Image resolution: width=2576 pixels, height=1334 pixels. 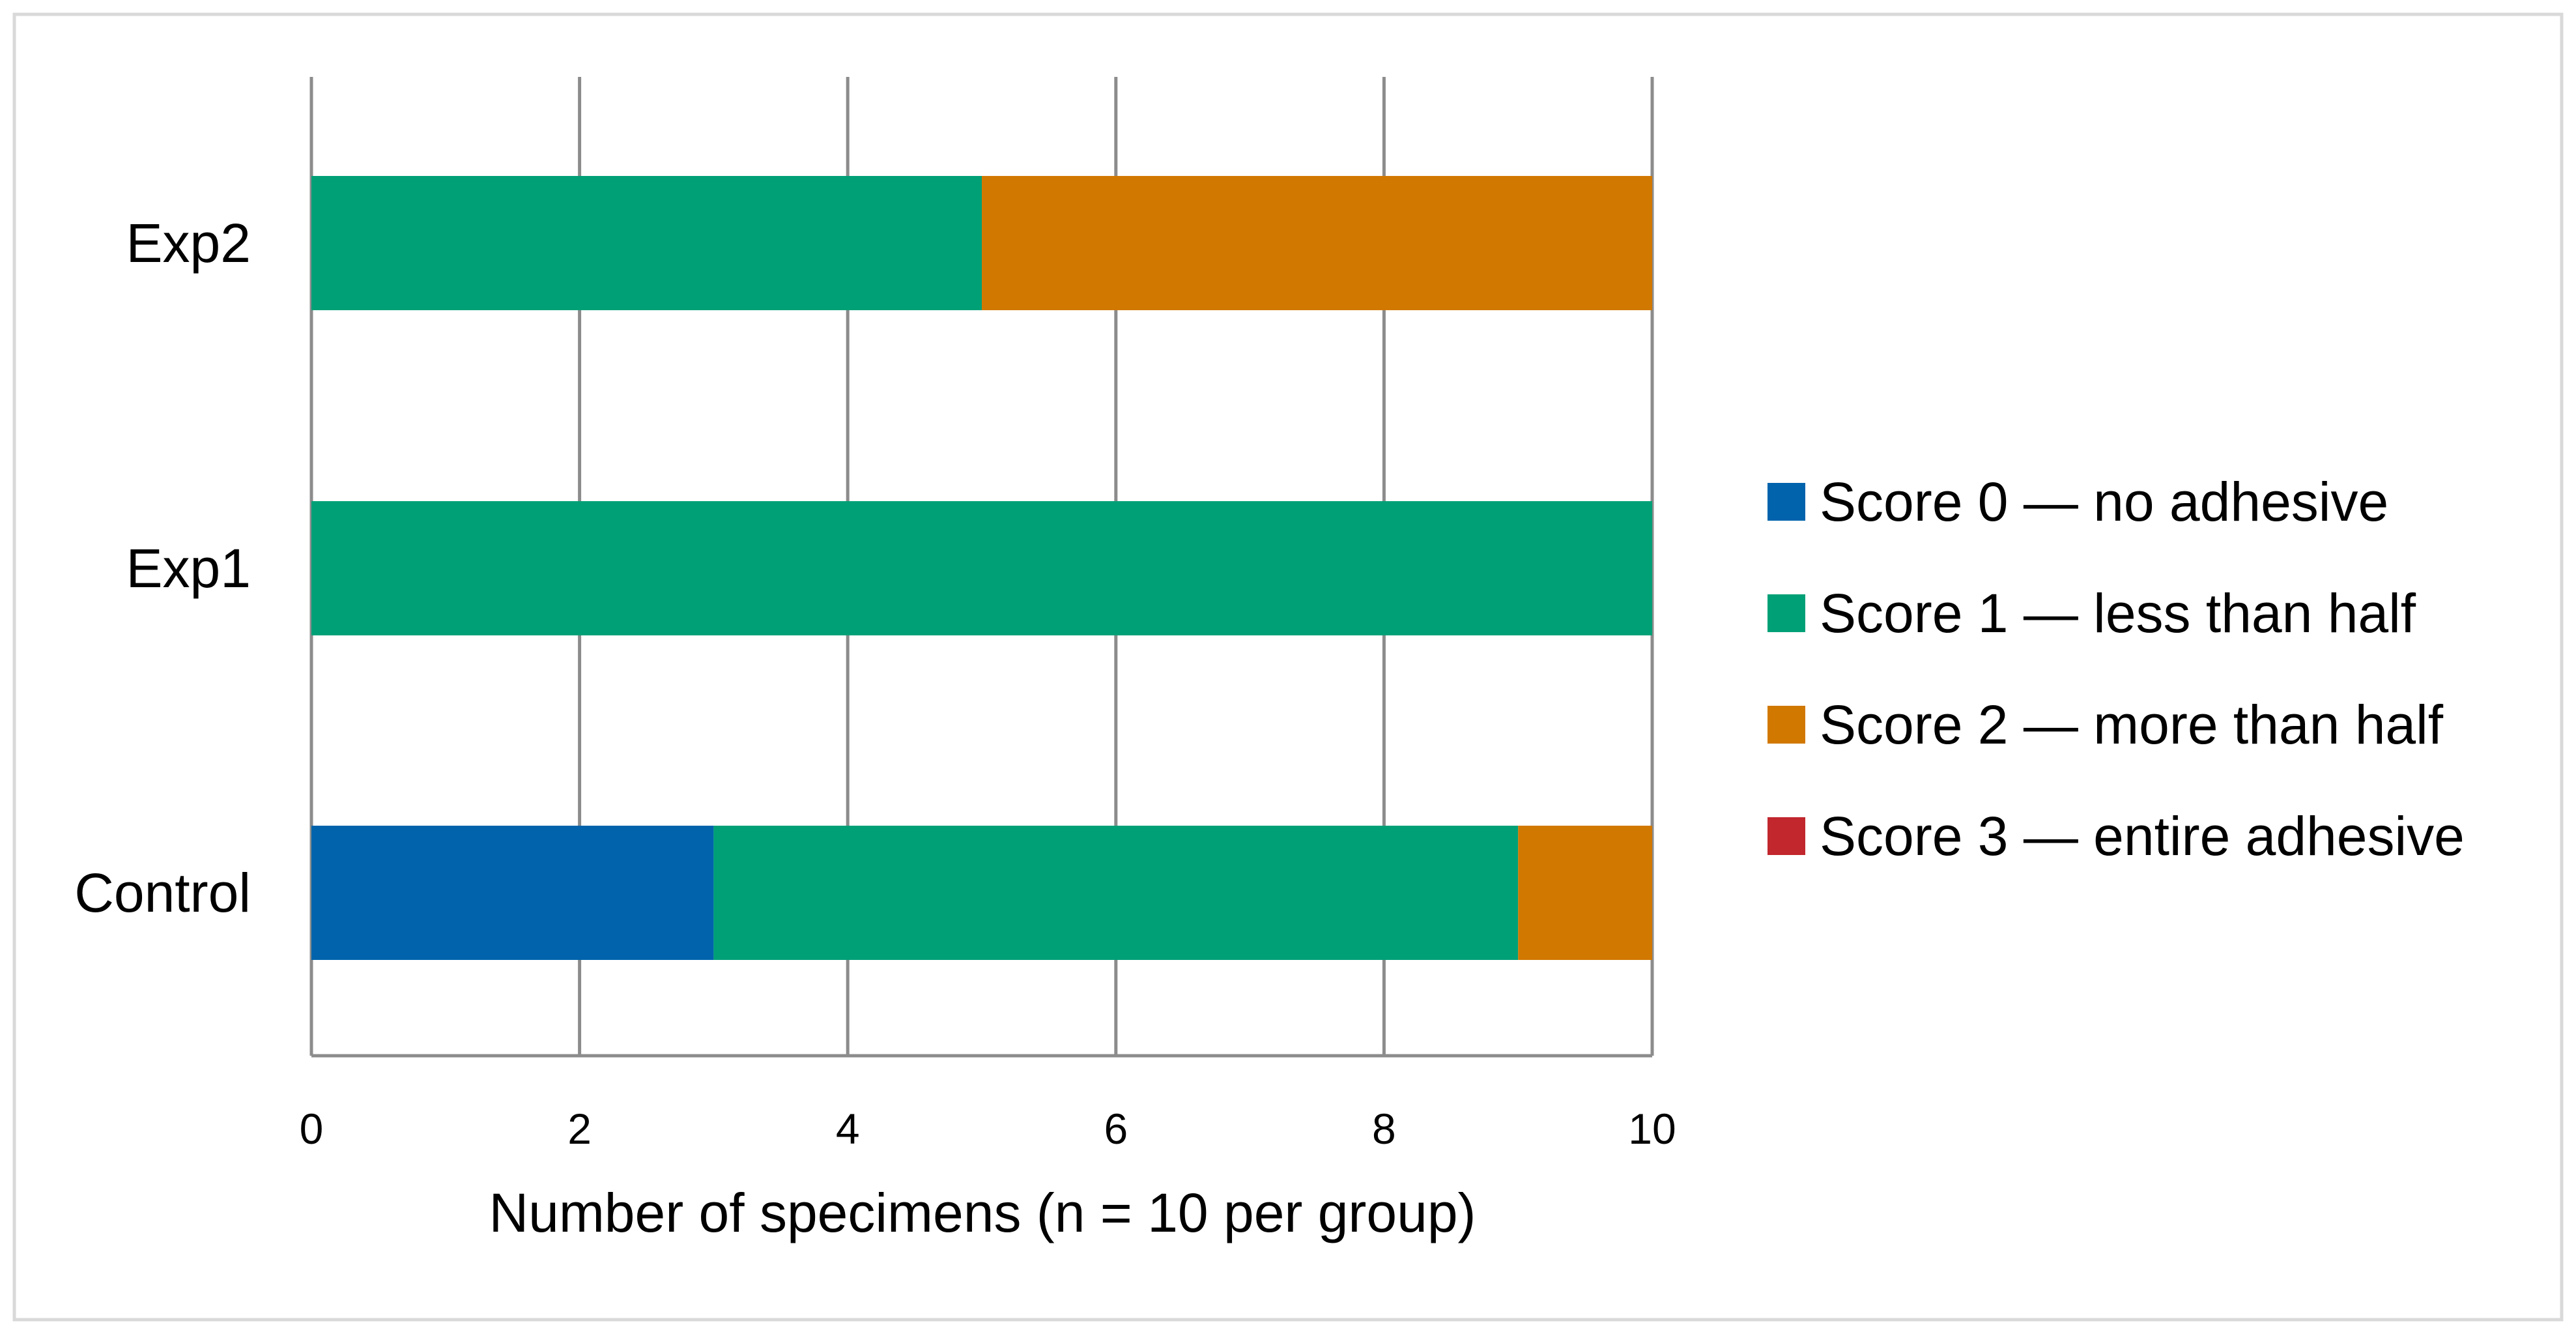 What do you see at coordinates (162, 893) in the screenshot?
I see `category-label: Control` at bounding box center [162, 893].